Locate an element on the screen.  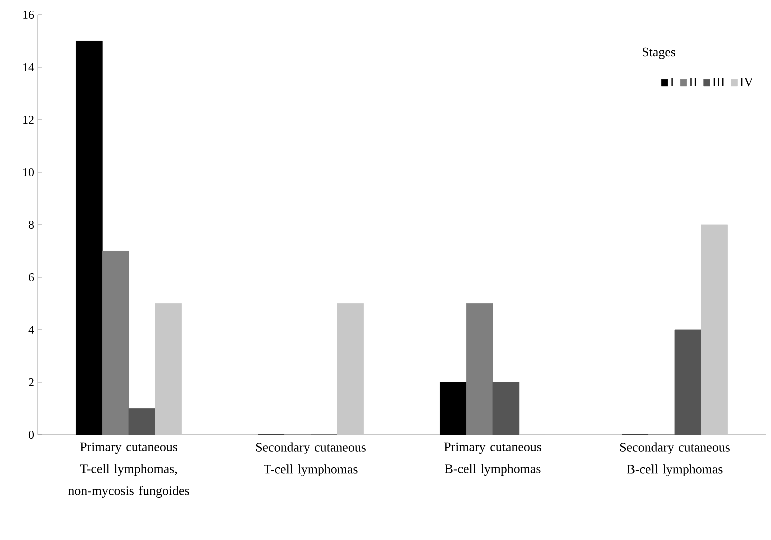
y-tick-label: 4 is located at coordinates (31, 330).